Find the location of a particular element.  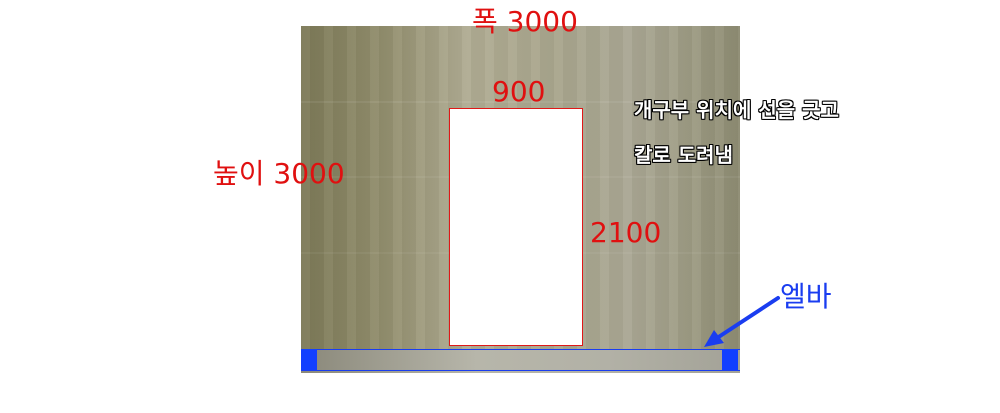

wall-height-label: 높이 3000 is located at coordinates (279, 173).